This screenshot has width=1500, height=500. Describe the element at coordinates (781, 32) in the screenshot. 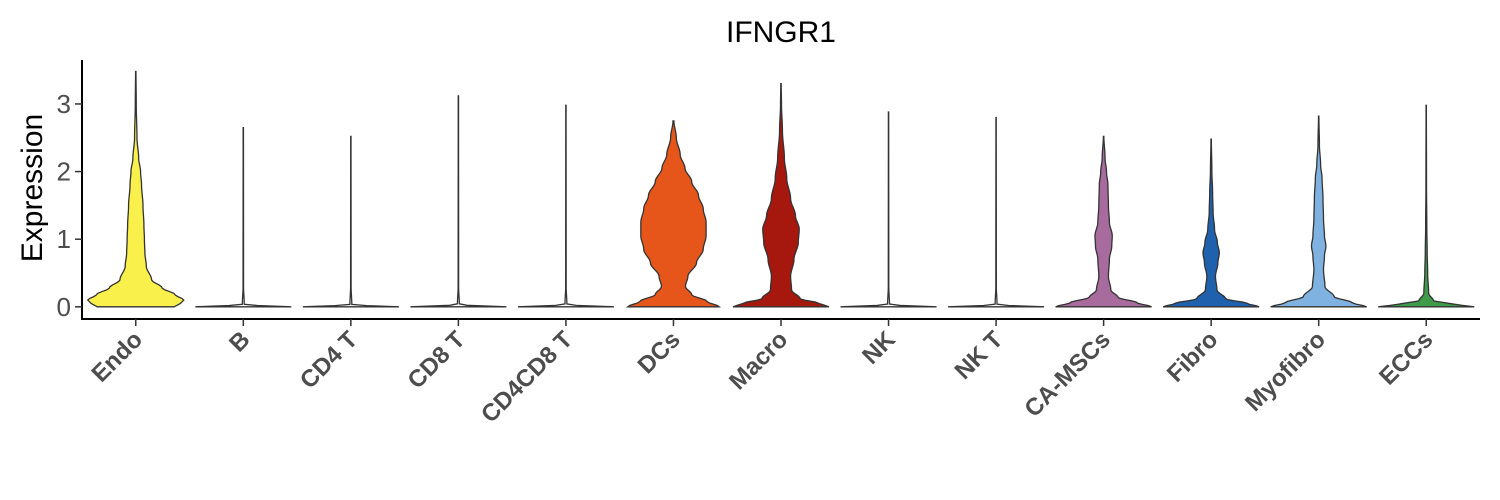

I see `chart-title: IFNGR1` at that location.